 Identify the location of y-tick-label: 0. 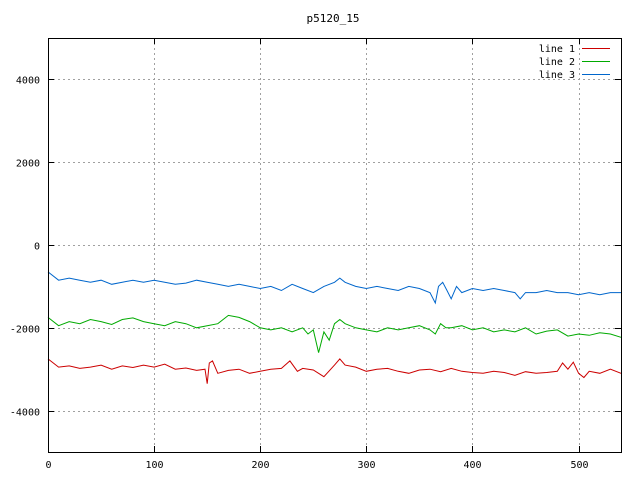
(37, 247).